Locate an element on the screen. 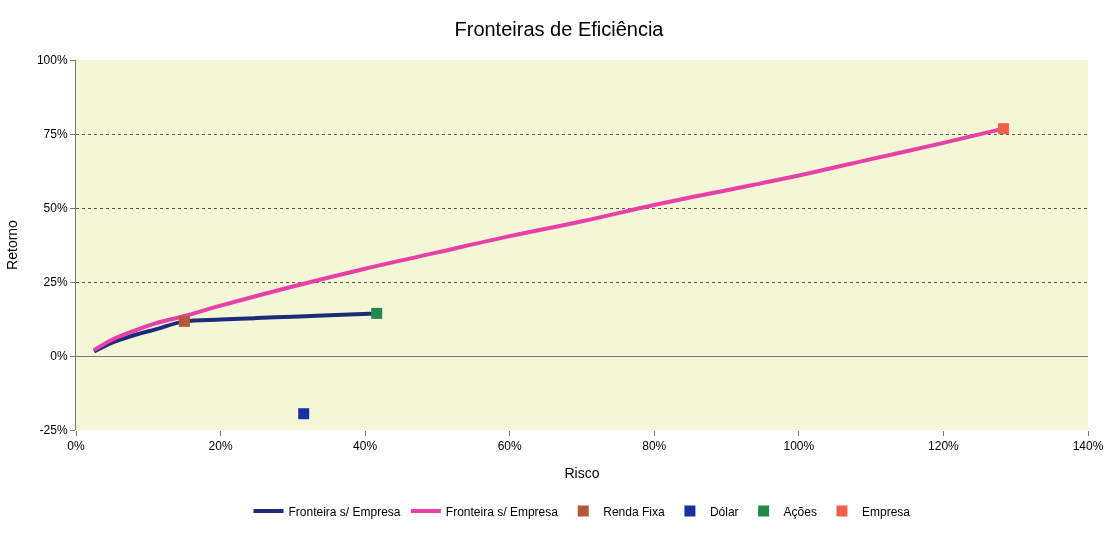 The image size is (1118, 538). x-tick-label: 120% is located at coordinates (944, 446).